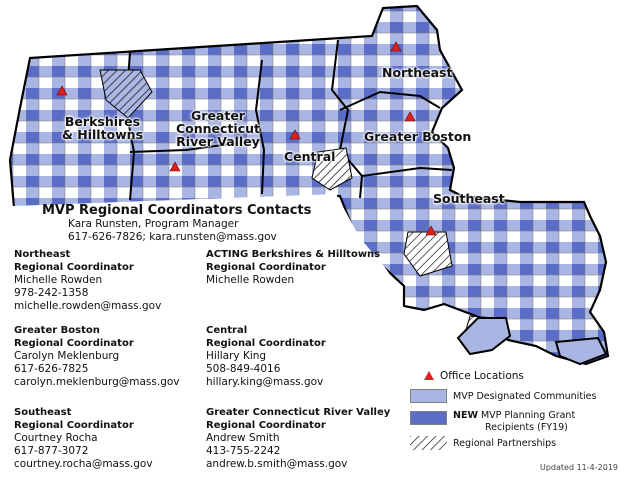 The image size is (620, 479). Describe the element at coordinates (243, 451) in the screenshot. I see `coordinator-phone: 413-755-2242` at that location.